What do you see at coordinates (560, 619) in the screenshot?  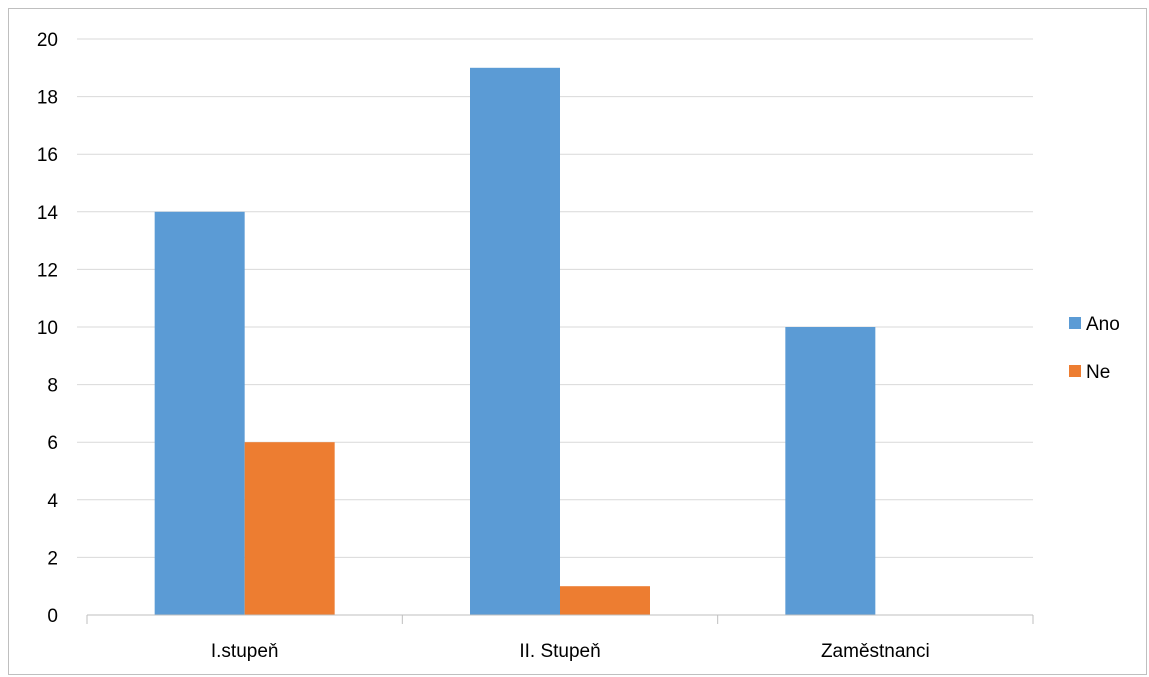 I see `axes` at bounding box center [560, 619].